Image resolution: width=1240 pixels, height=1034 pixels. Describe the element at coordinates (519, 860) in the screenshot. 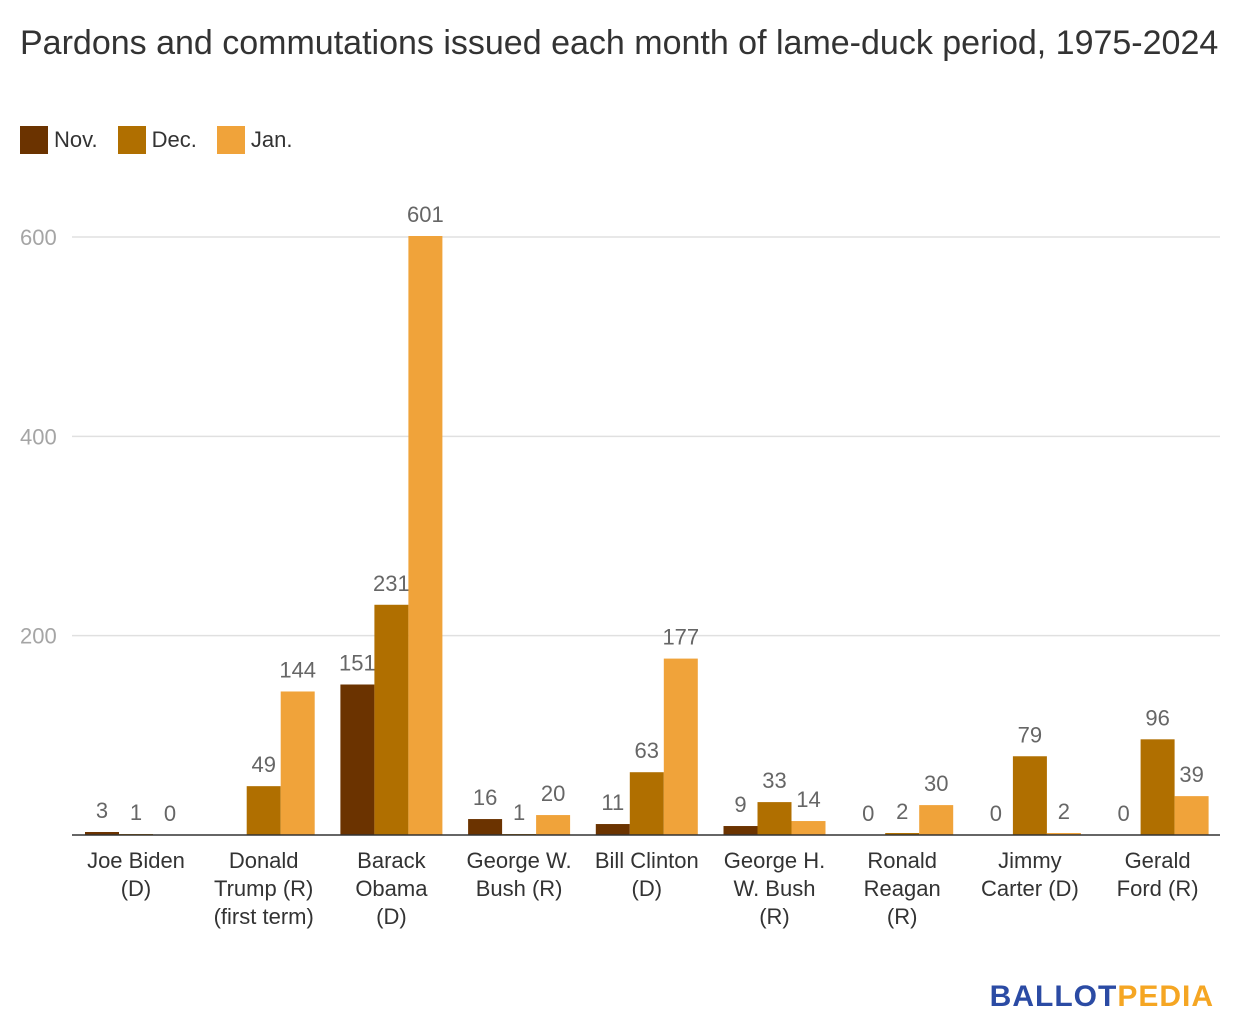

I see `x-tick-label-line: George W.` at that location.